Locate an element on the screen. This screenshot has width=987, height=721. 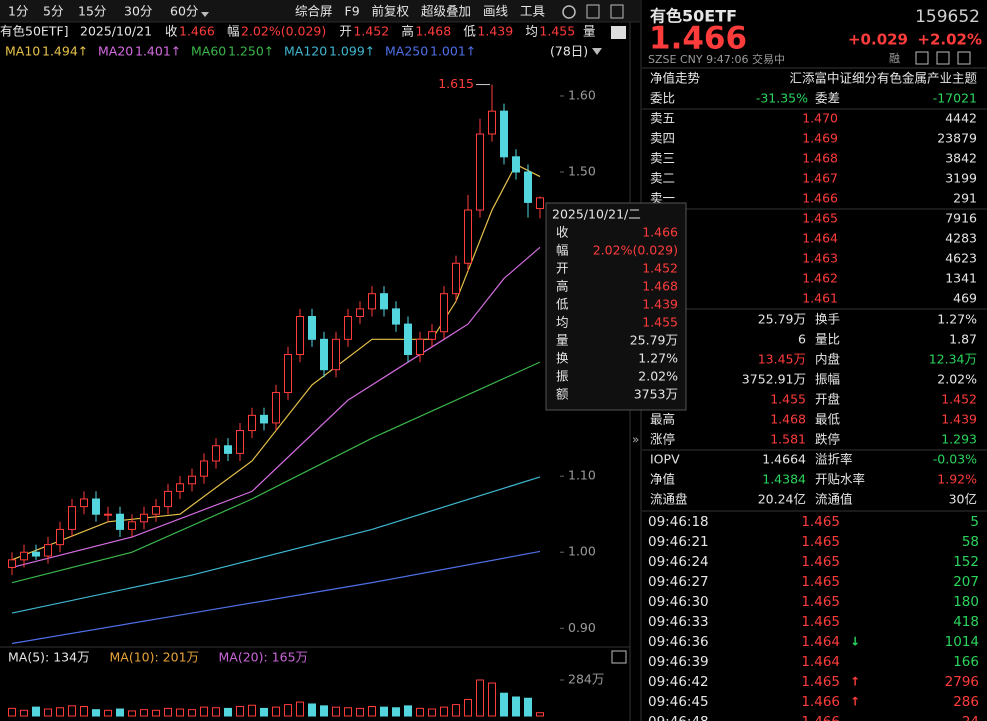
tick-time: 09:46:36 is located at coordinates (678, 642).